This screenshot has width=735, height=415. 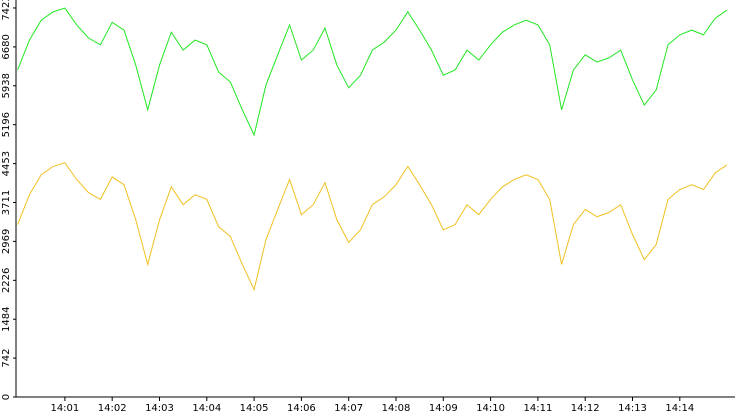 I want to click on x-tick-label: 14:05, so click(x=254, y=408).